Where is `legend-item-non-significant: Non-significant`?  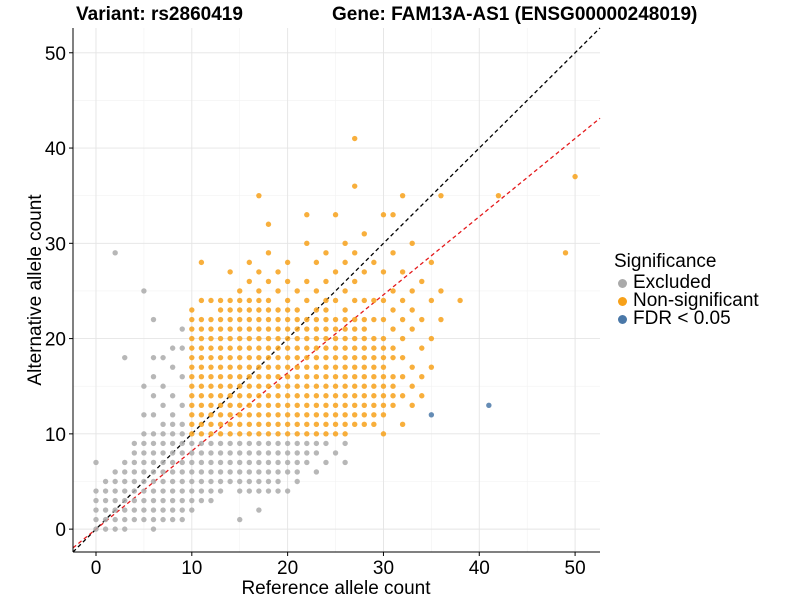 legend-item-non-significant: Non-significant is located at coordinates (686, 300).